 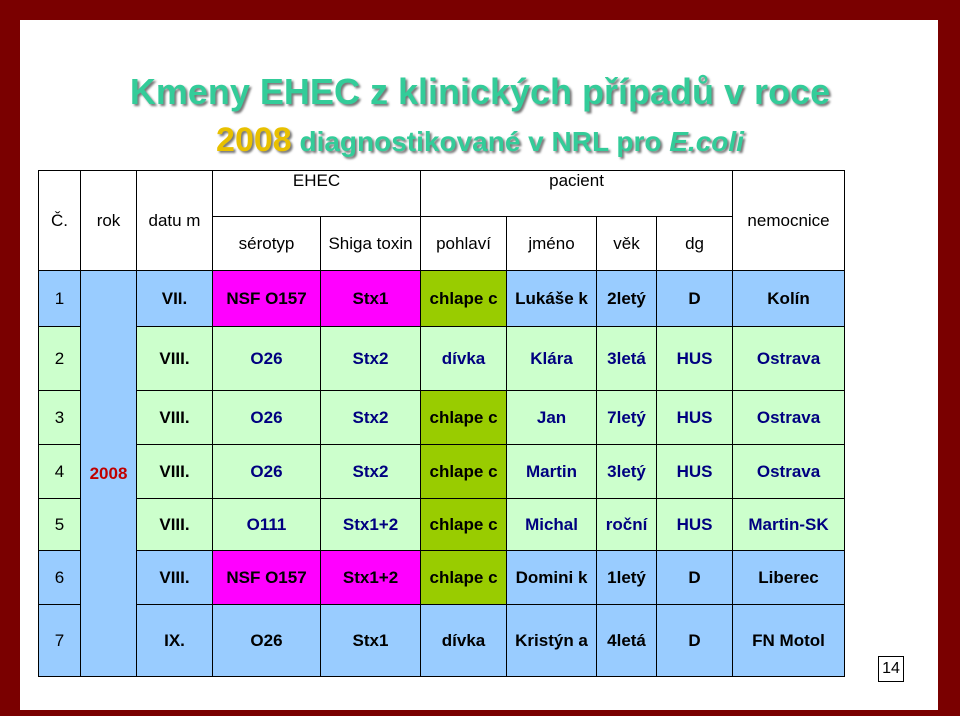 What do you see at coordinates (59, 577) in the screenshot?
I see `row-no: 6` at bounding box center [59, 577].